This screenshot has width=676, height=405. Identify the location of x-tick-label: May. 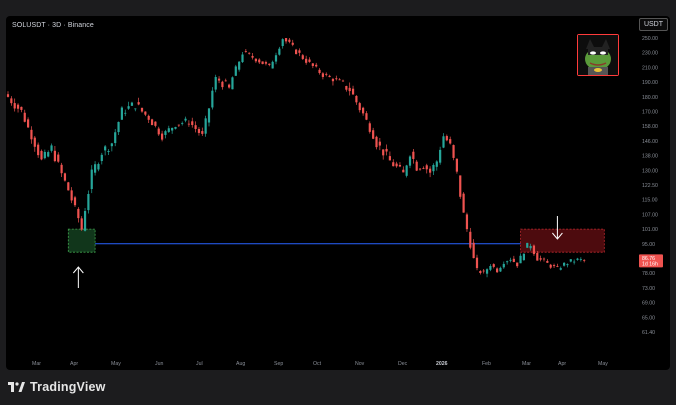
(116, 364).